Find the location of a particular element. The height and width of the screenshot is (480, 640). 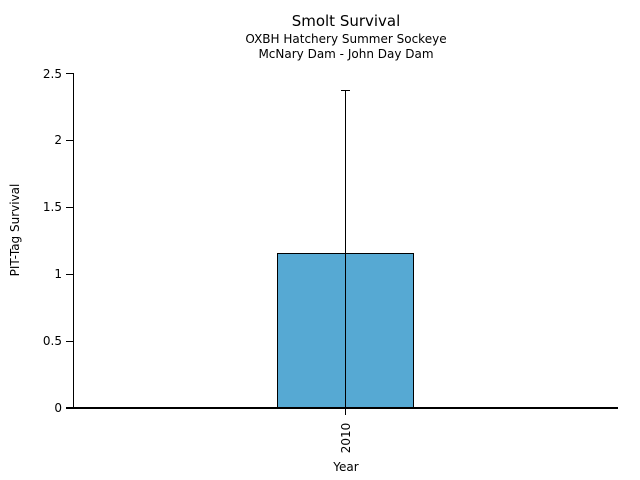

chart-subtitle-reach: McNary Dam - John Day Dam is located at coordinates (346, 54).